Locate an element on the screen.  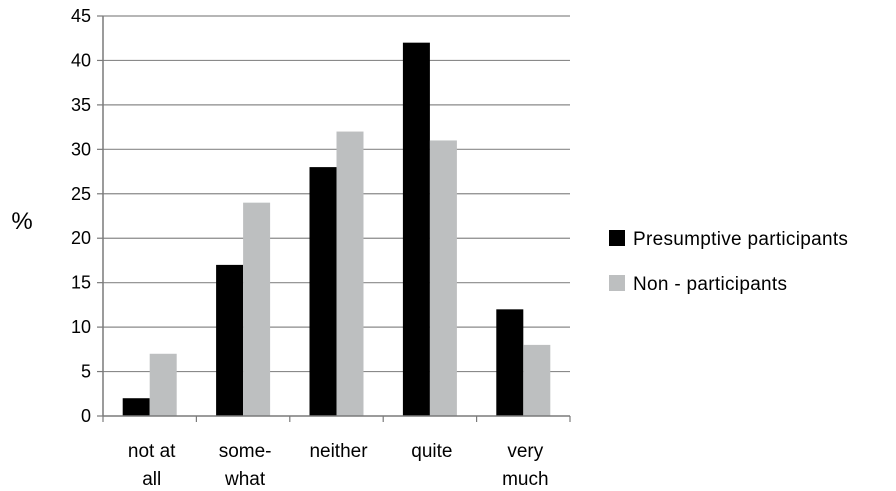
x-category-label: some- is located at coordinates (245, 451).